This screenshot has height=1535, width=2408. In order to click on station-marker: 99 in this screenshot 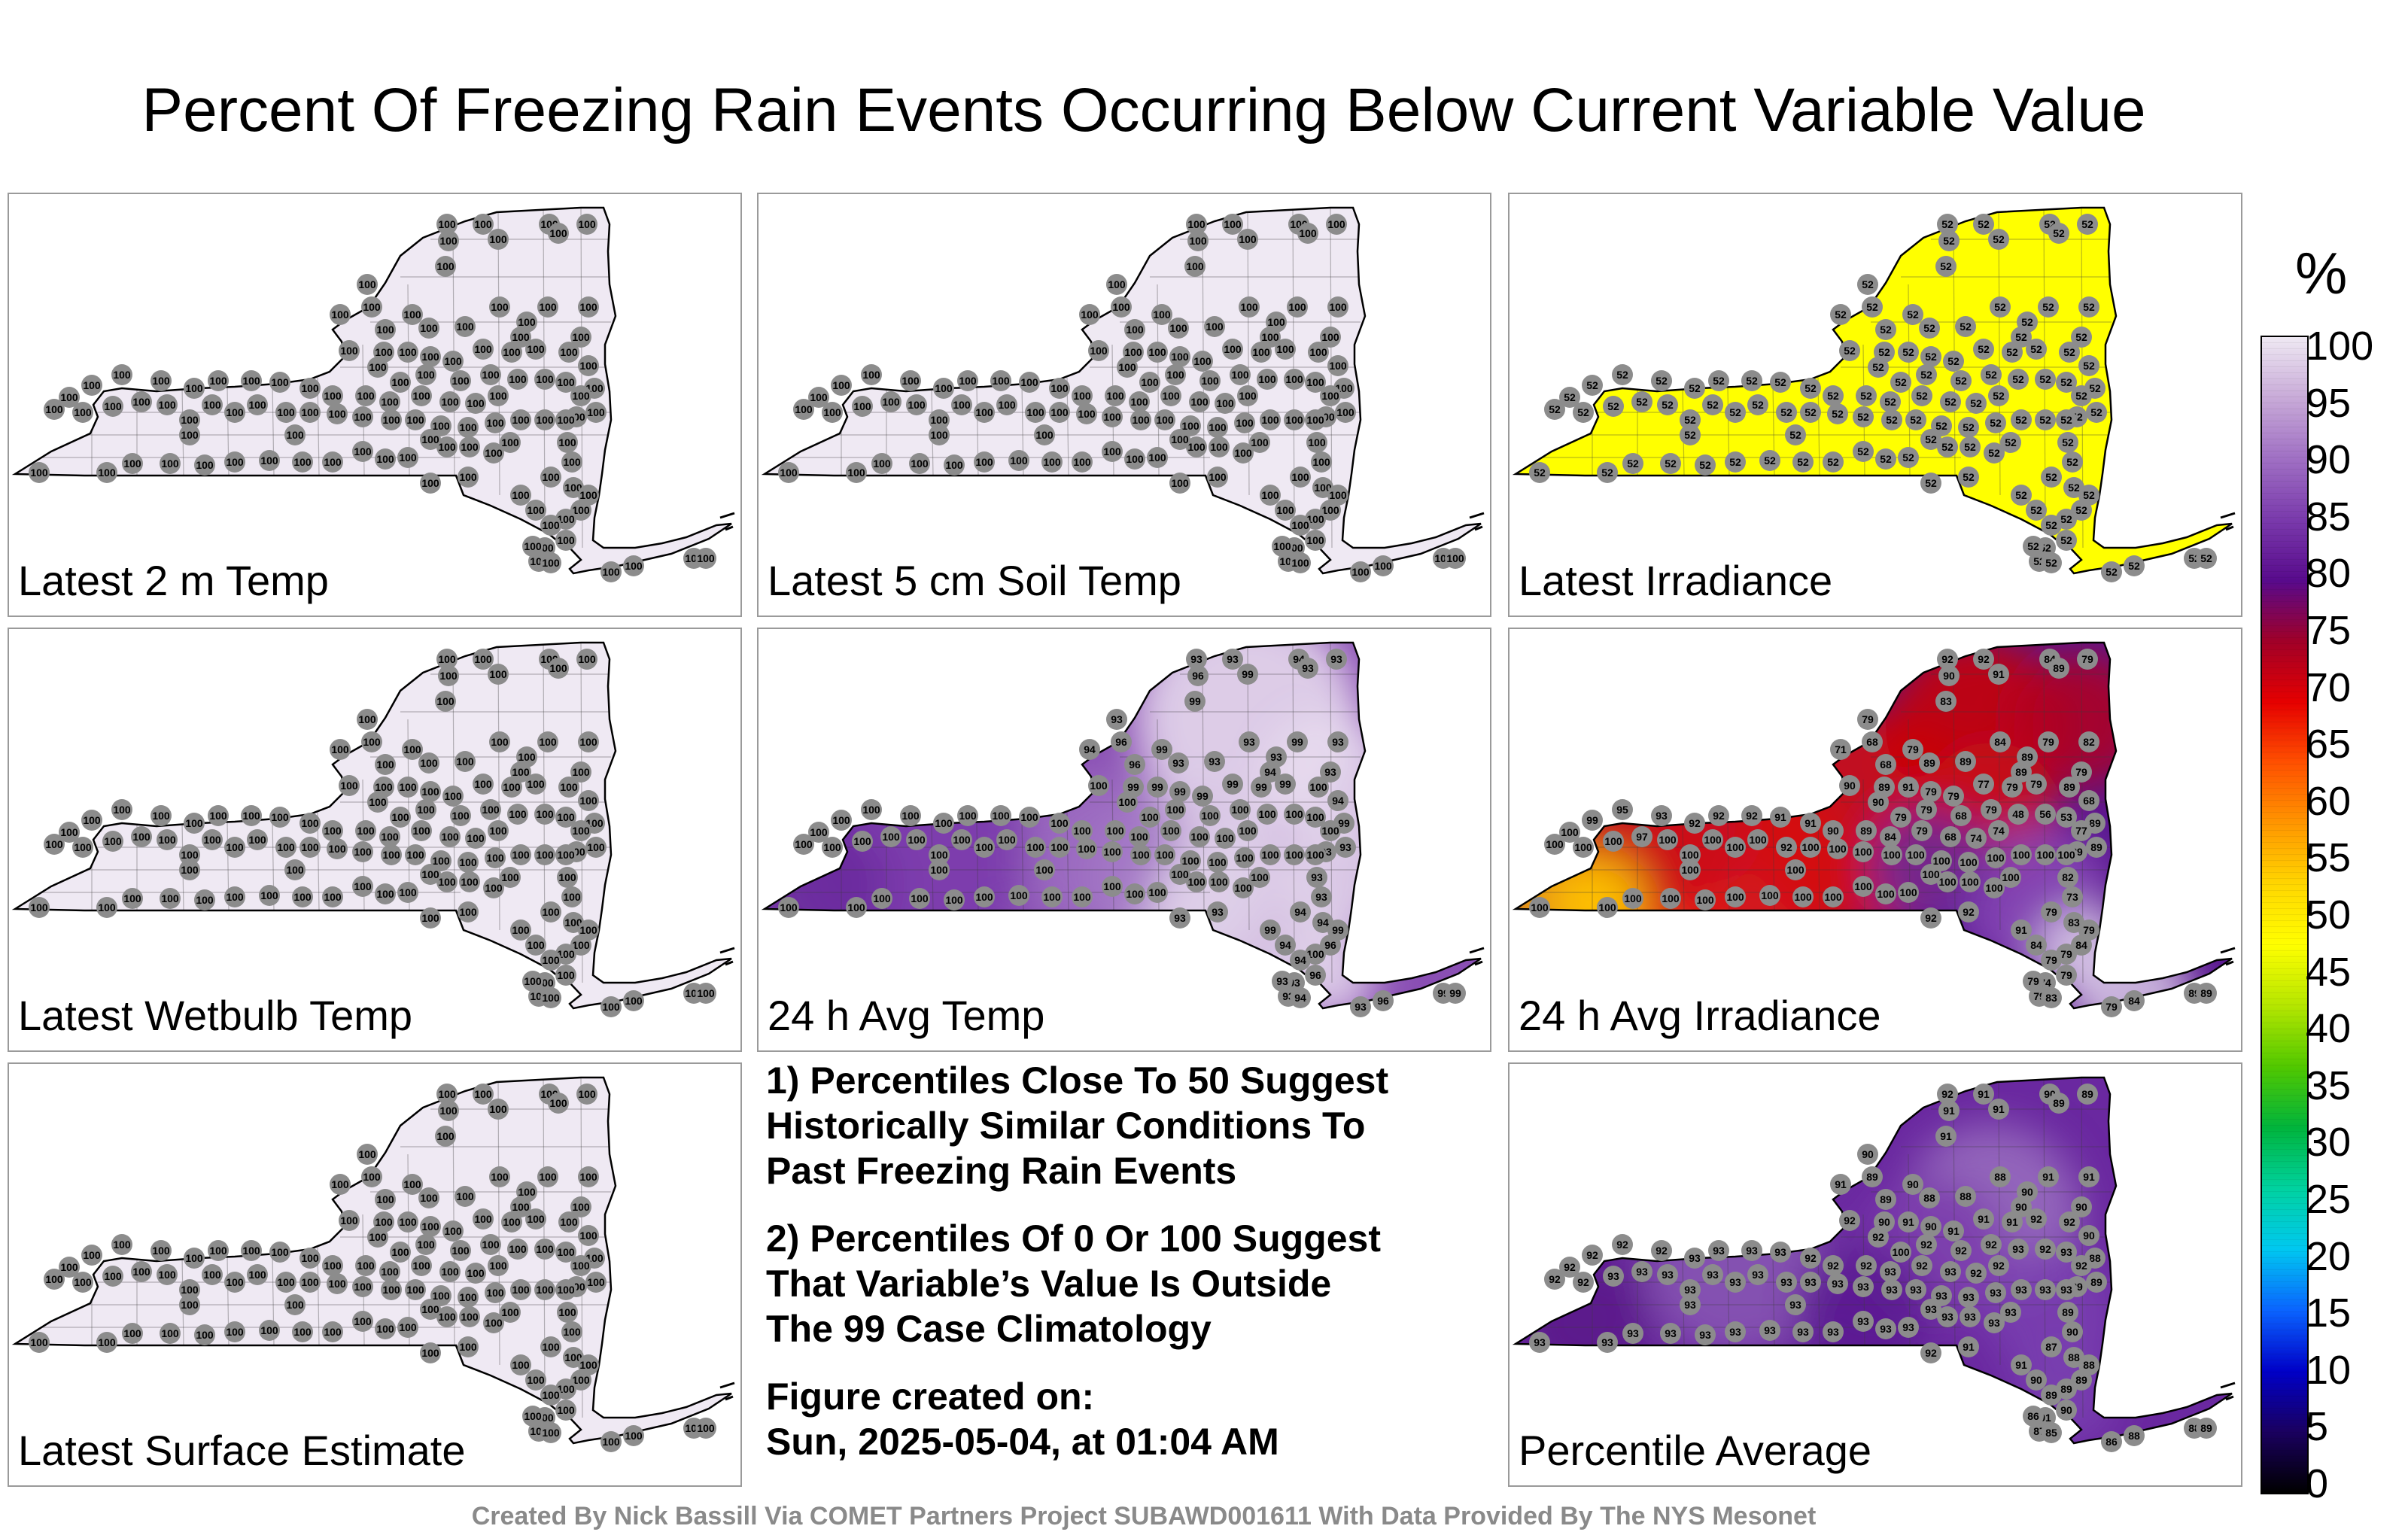, I will do `click(1592, 820)`.